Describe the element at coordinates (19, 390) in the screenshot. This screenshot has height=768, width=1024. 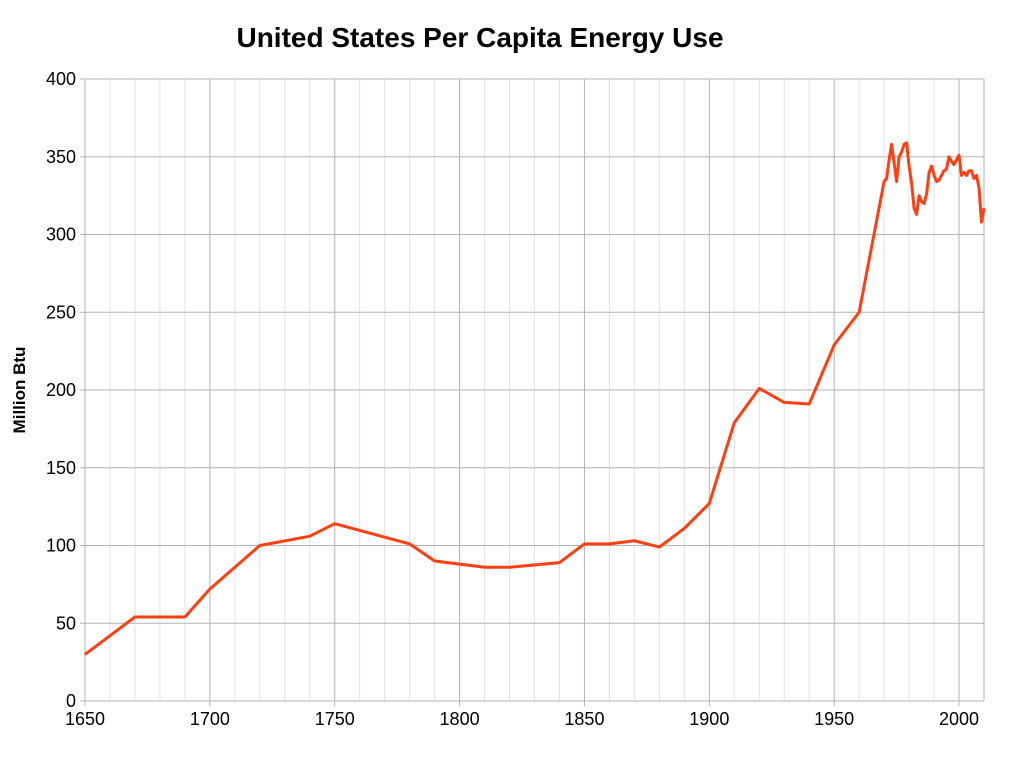
I see `y-axis-label: Million Btu` at that location.